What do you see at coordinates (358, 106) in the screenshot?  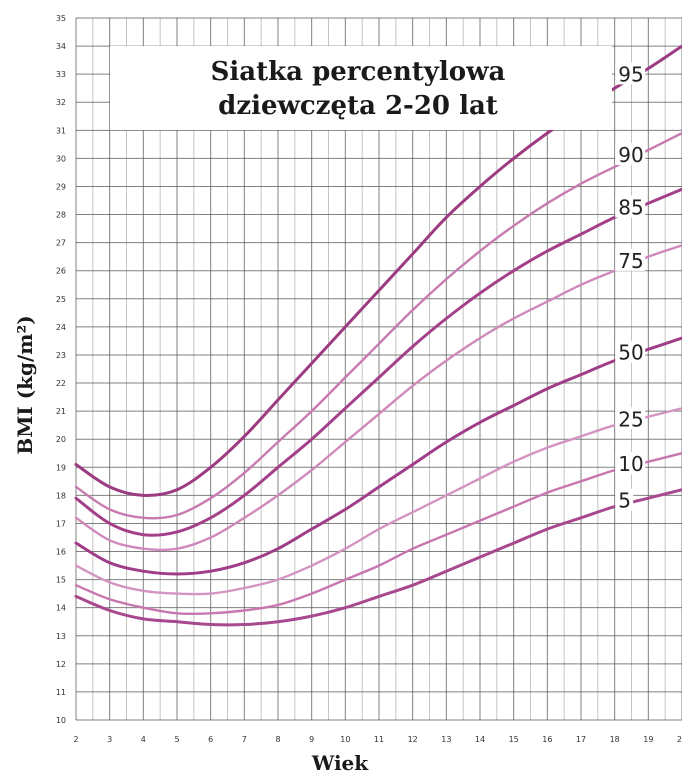 I see `chart-title-line-2: dziewczęta 2-20 lat` at bounding box center [358, 106].